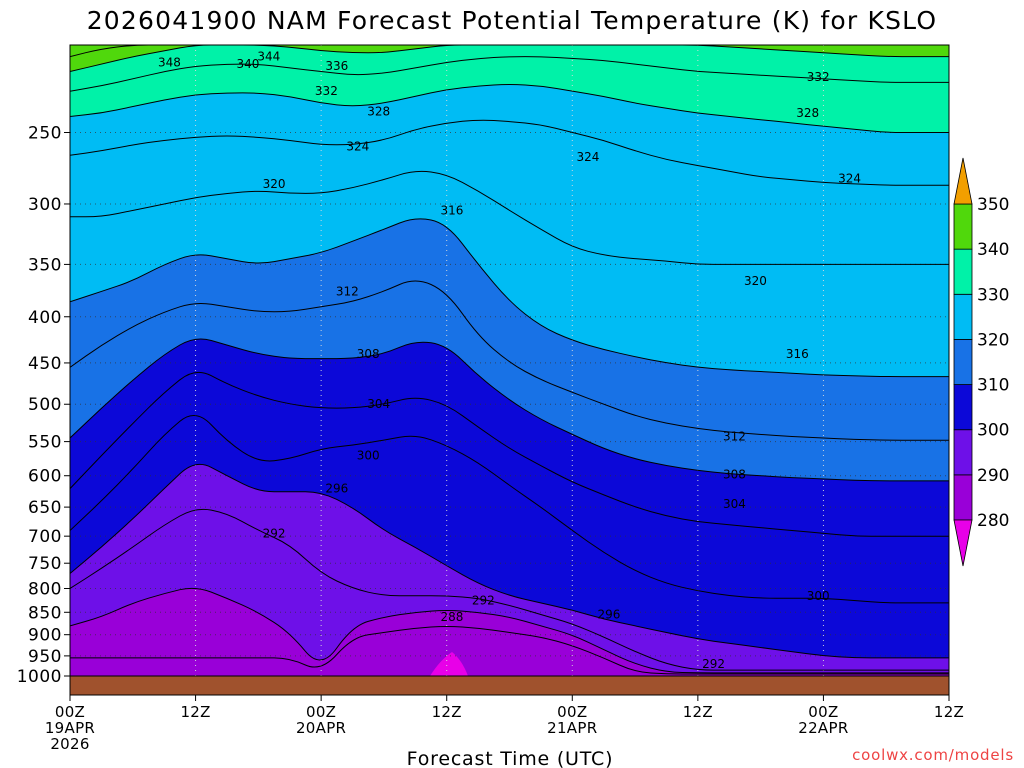  I want to click on x-axis-title: Forecast Time (UTC), so click(510, 758).